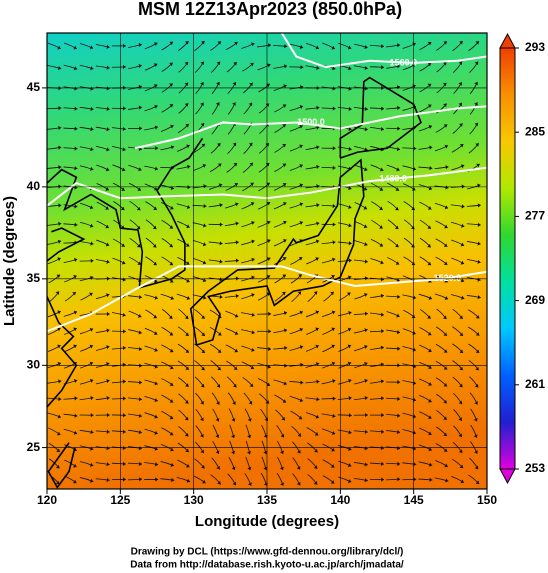  Describe the element at coordinates (34, 365) in the screenshot. I see `y-tick-label: 30` at that location.